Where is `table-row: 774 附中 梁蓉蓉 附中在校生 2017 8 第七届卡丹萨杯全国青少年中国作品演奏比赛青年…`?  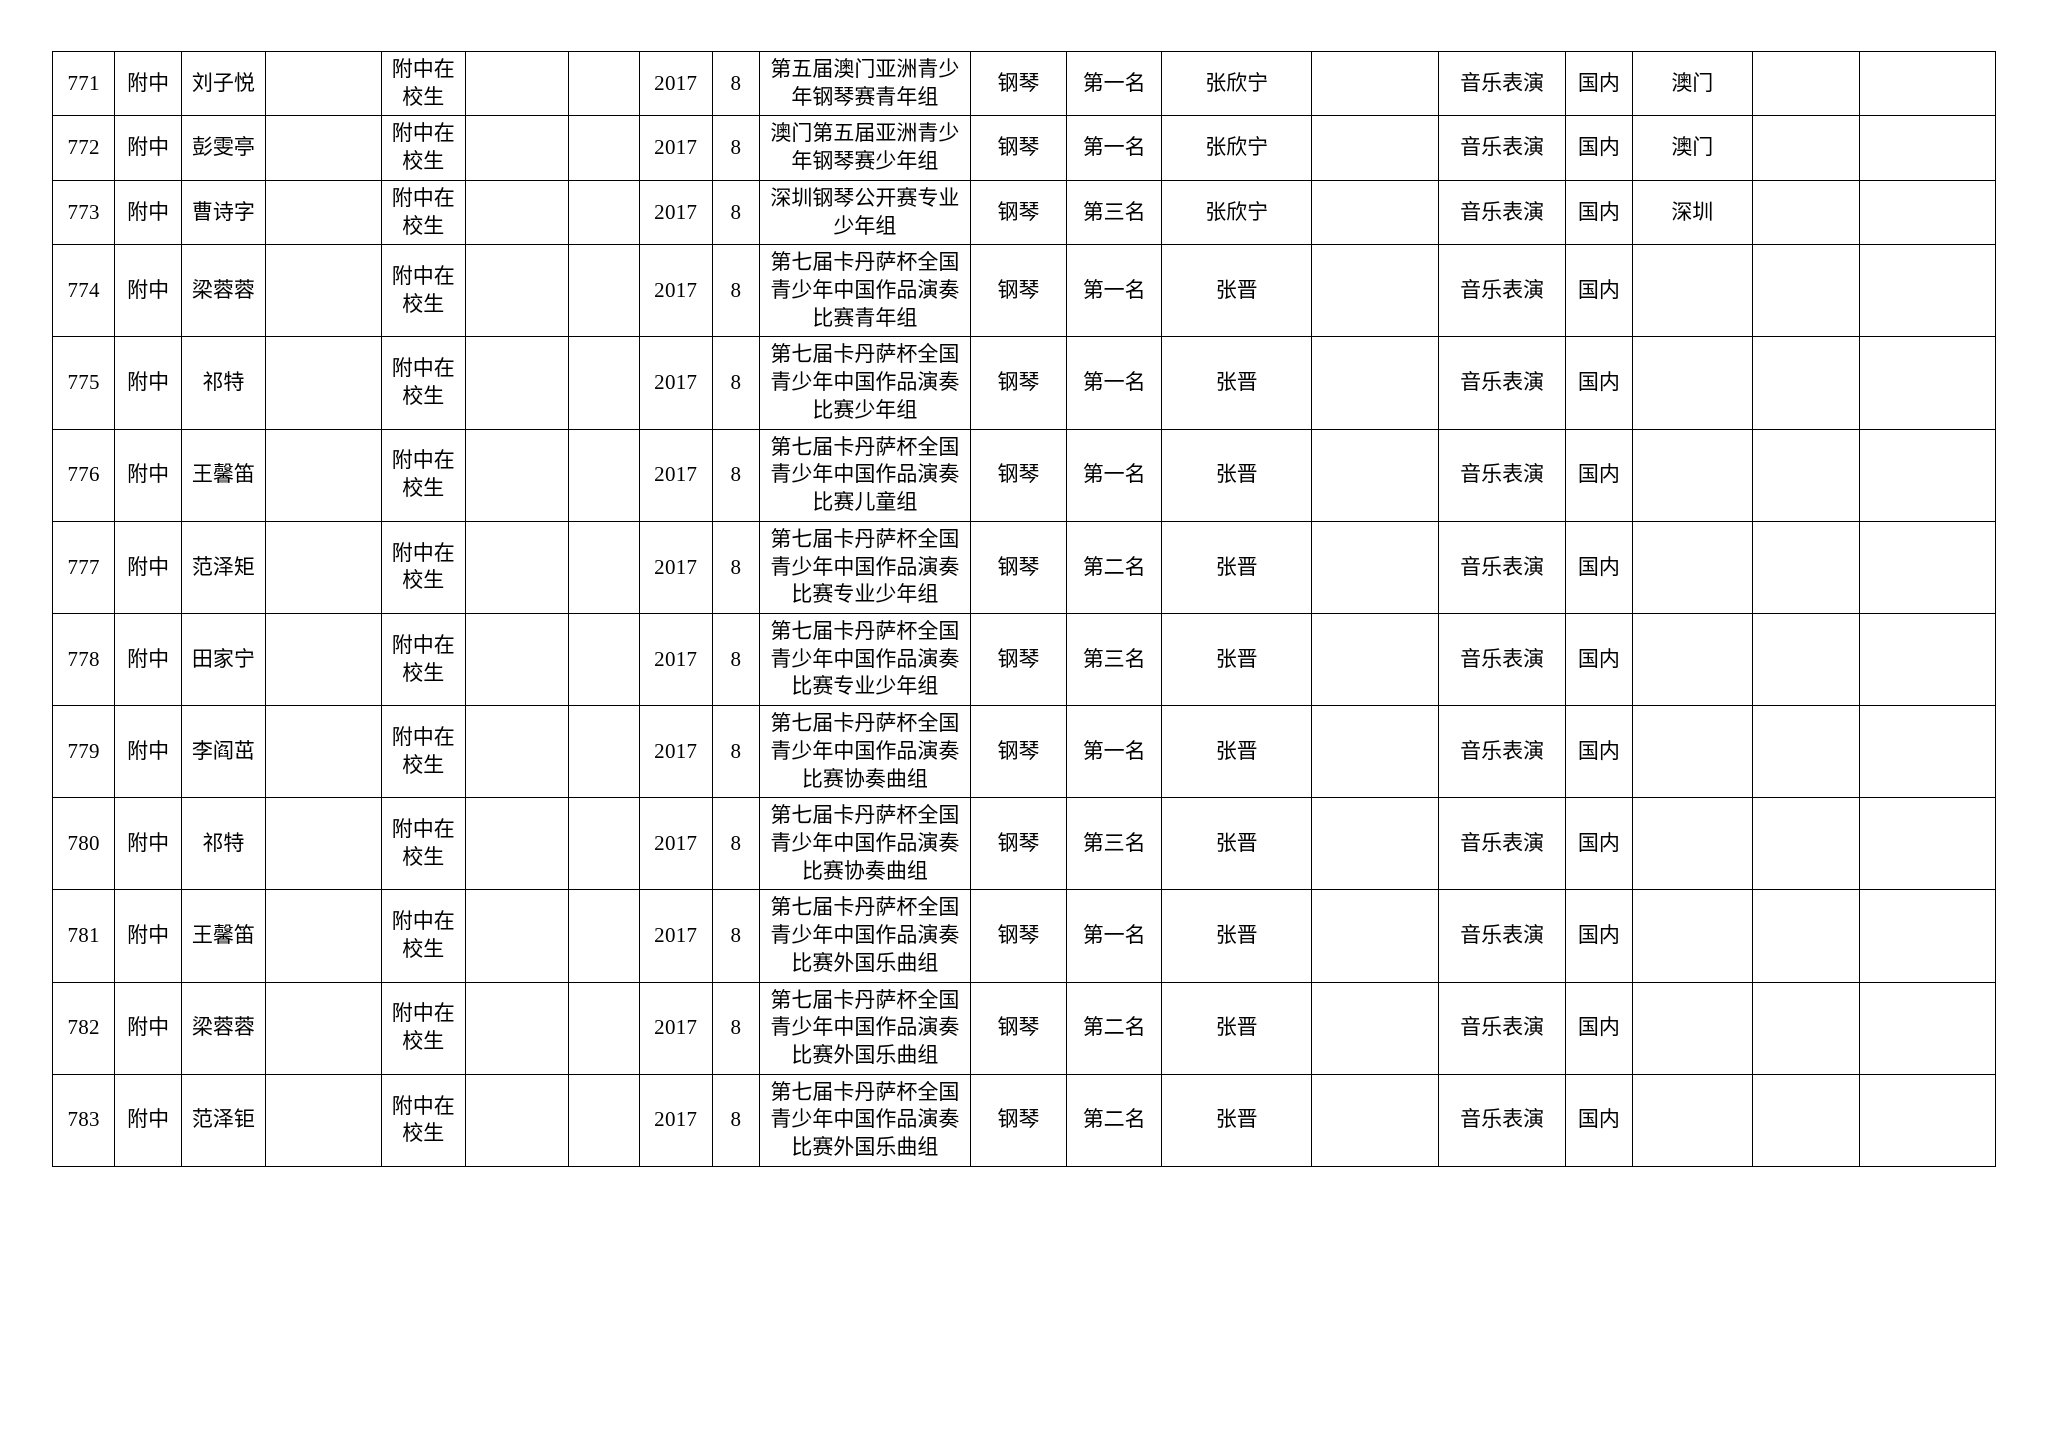
table-row: 774 附中 梁蓉蓉 附中在校生 2017 8 第七届卡丹萨杯全国青少年中国作品演奏比赛青年… is located at coordinates (1023, 291).